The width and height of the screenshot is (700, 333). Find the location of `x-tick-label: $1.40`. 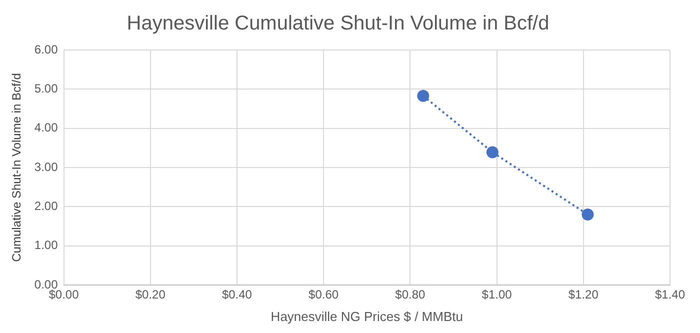

x-tick-label: $1.40 is located at coordinates (670, 295).